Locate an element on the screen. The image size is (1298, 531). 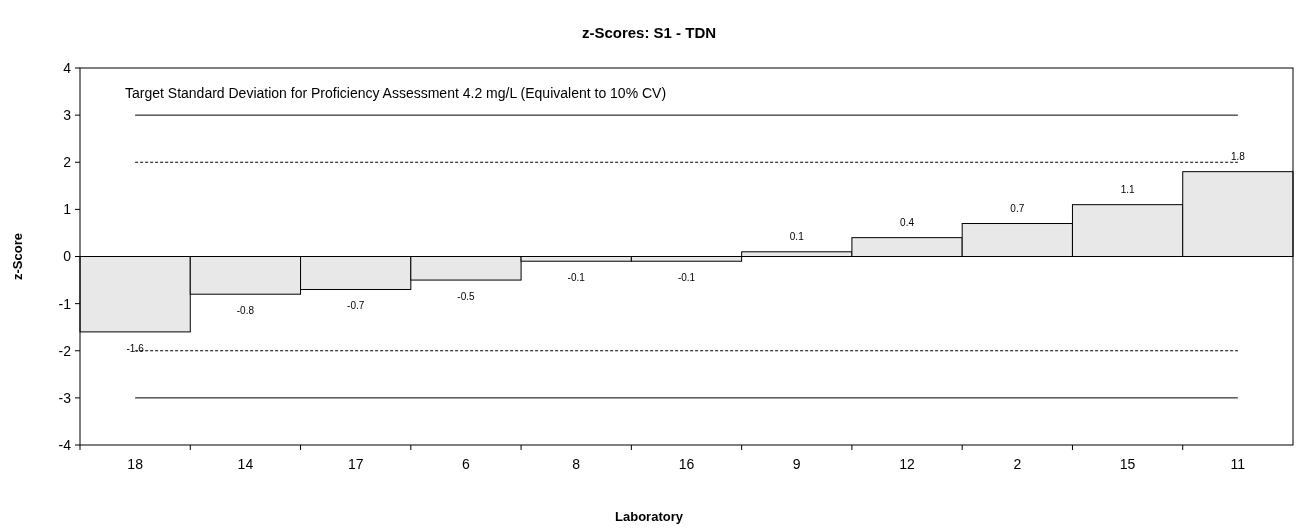
annotation: Target Standard Deviation for Proficiency Assessment 4.2 mg/L (Equivalent to 10% CV) is located at coordinates (396, 93).